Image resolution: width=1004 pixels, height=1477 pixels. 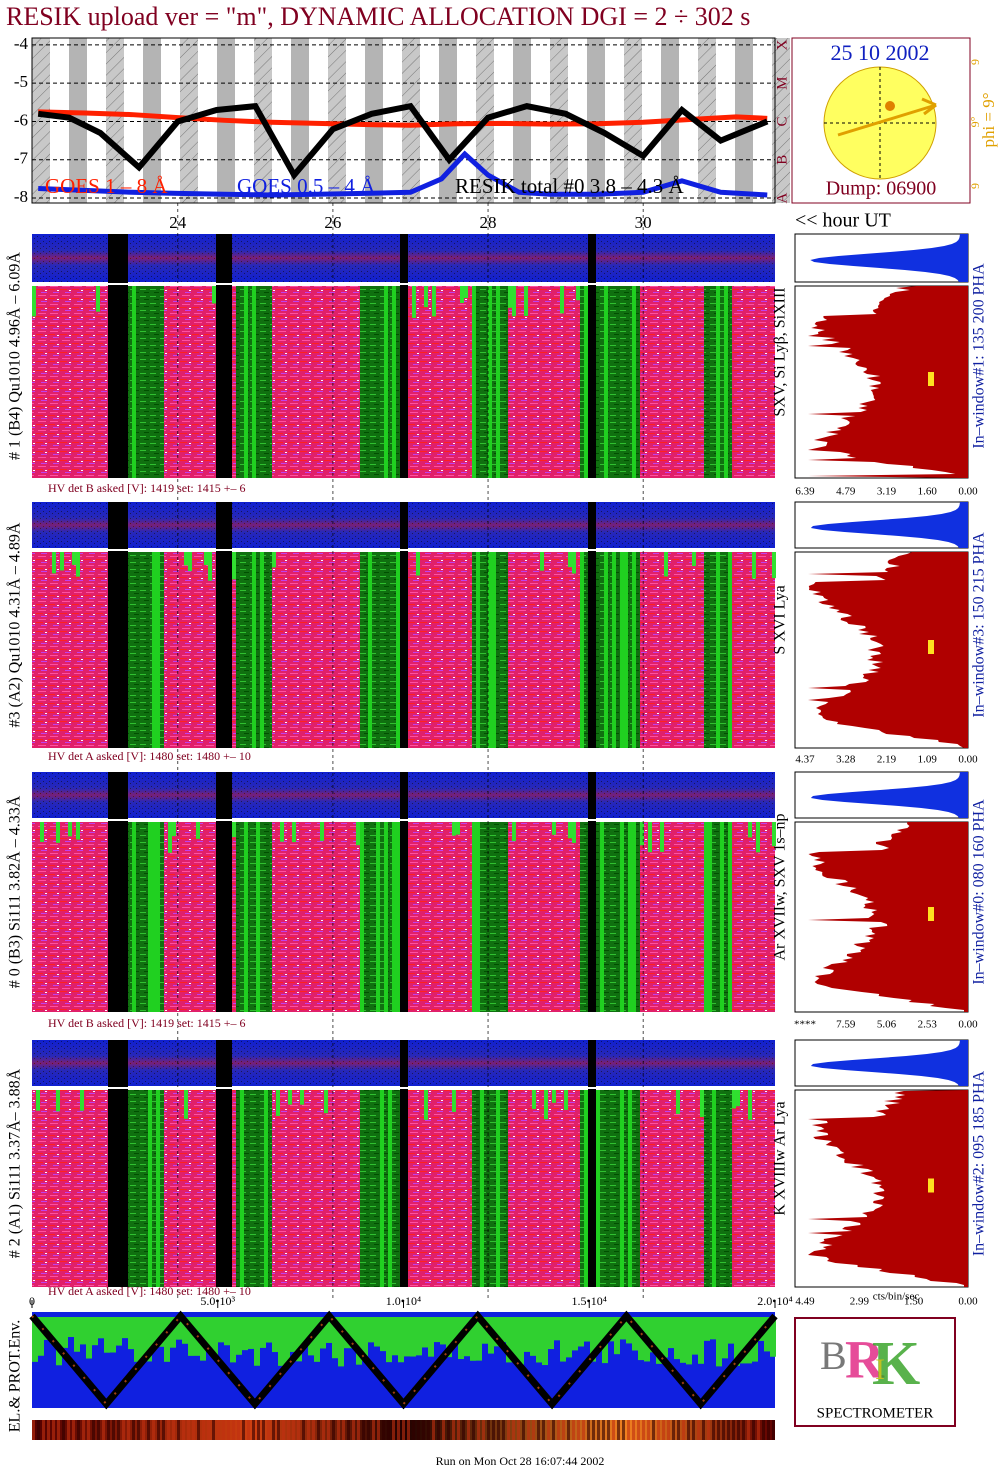 What do you see at coordinates (805, 1025) in the screenshot?
I see `hist-tick-label: ****` at bounding box center [805, 1025].